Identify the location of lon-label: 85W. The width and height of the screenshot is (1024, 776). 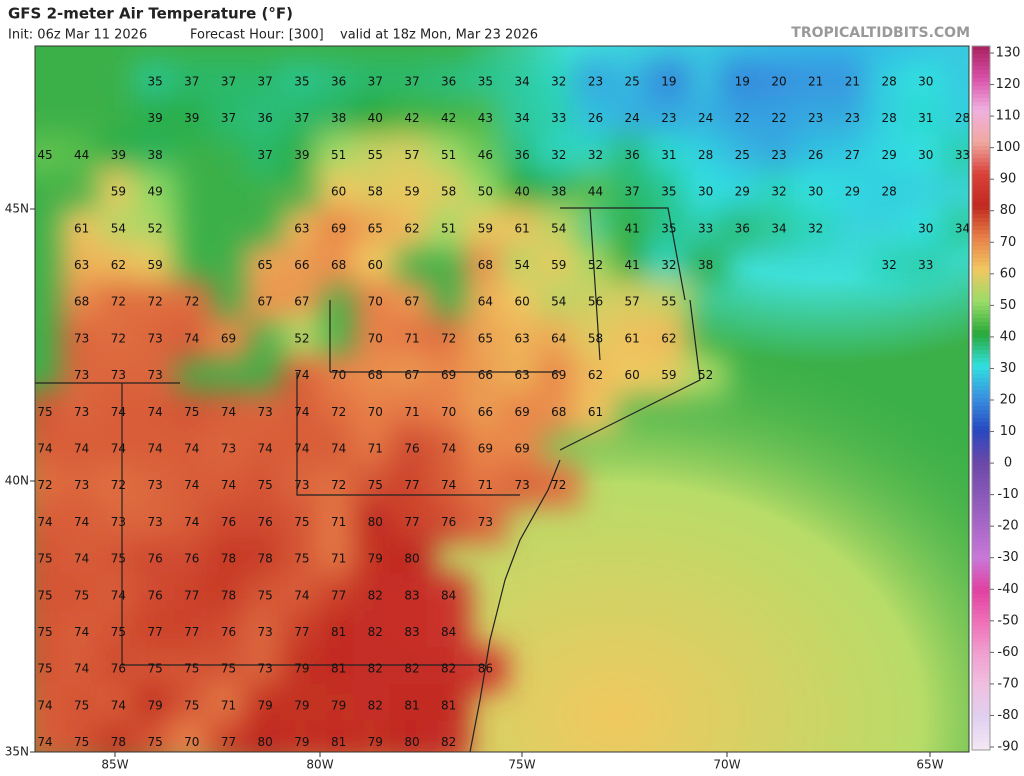
(114, 765).